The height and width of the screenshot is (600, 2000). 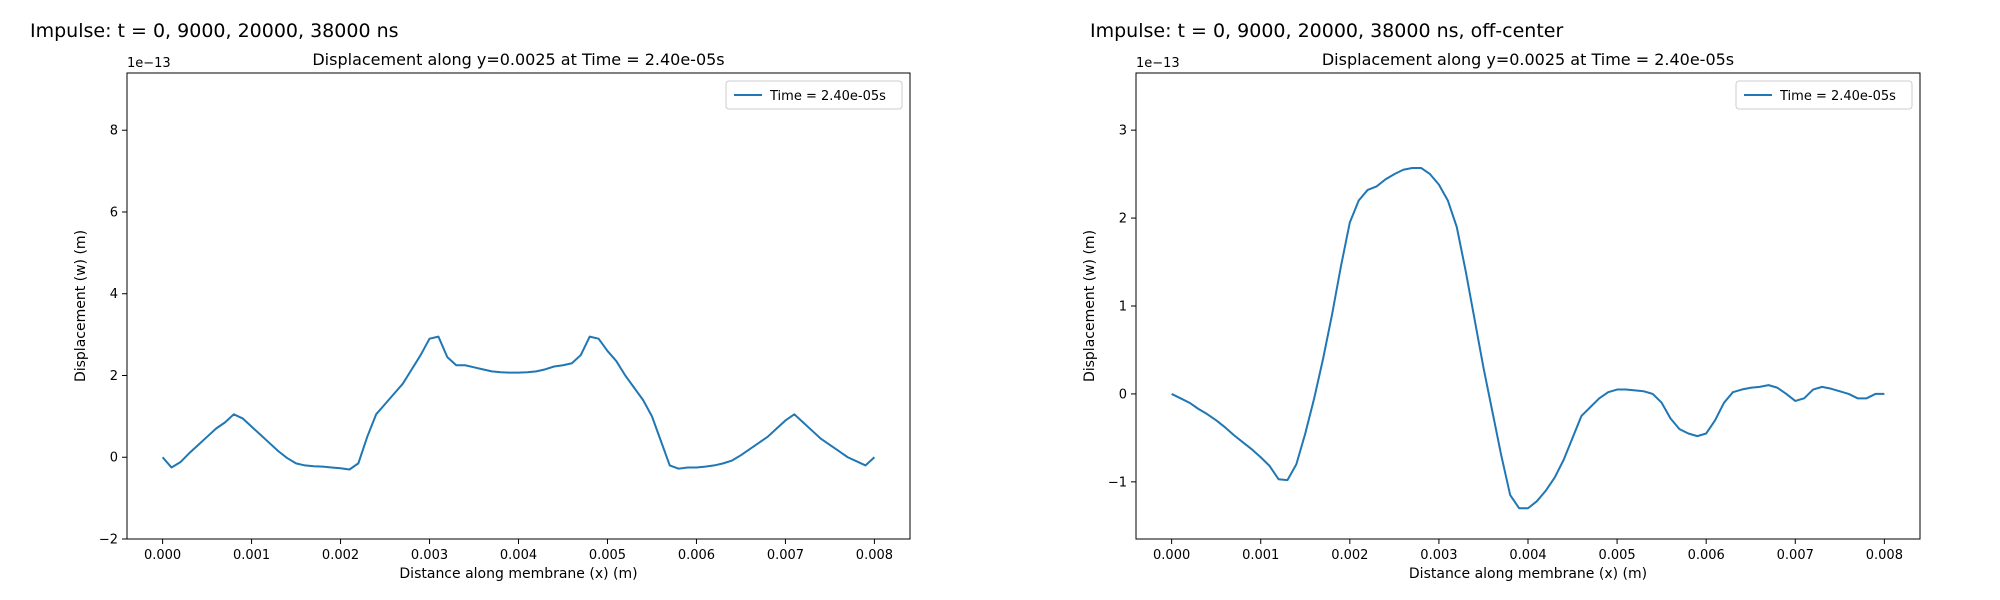 What do you see at coordinates (214, 31) in the screenshot?
I see `figure-title-left: Impulse: t = 0, 9000, 20000, 38000 ns` at bounding box center [214, 31].